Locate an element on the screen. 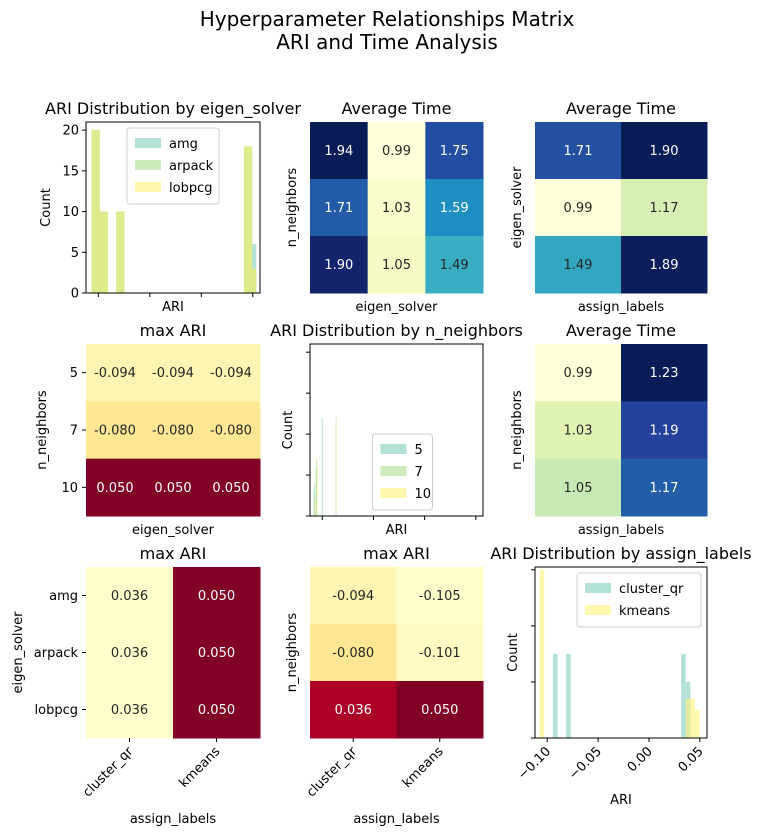 Image resolution: width=766 pixels, height=840 pixels. figure-title-line1: Hyperparameter Relationships Matrix is located at coordinates (387, 19).